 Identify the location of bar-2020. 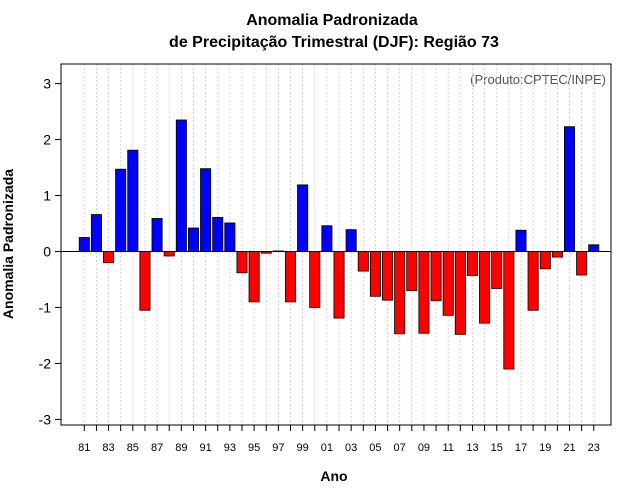
(557, 254).